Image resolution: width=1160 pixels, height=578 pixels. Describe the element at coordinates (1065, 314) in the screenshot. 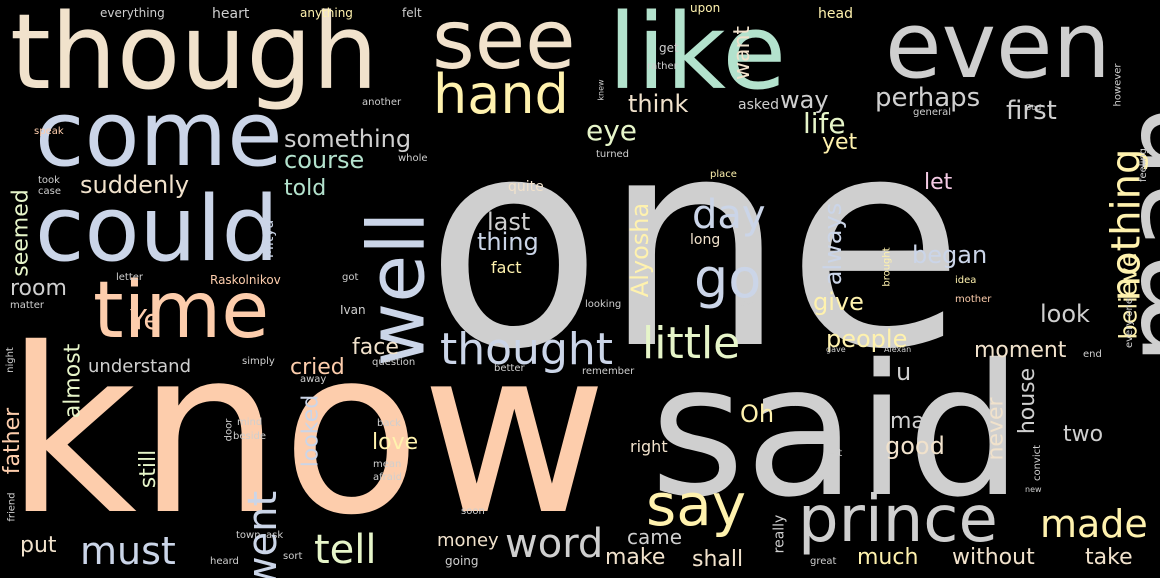

I see `word-look: look` at that location.